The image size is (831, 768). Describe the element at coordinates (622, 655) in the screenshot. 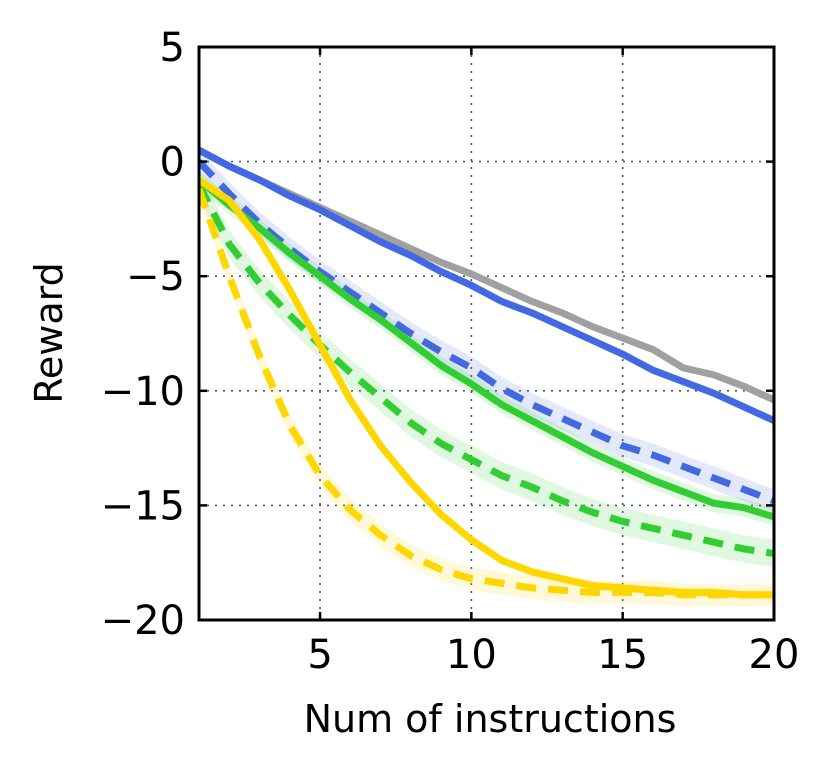

I see `x-tick-label: 15` at that location.